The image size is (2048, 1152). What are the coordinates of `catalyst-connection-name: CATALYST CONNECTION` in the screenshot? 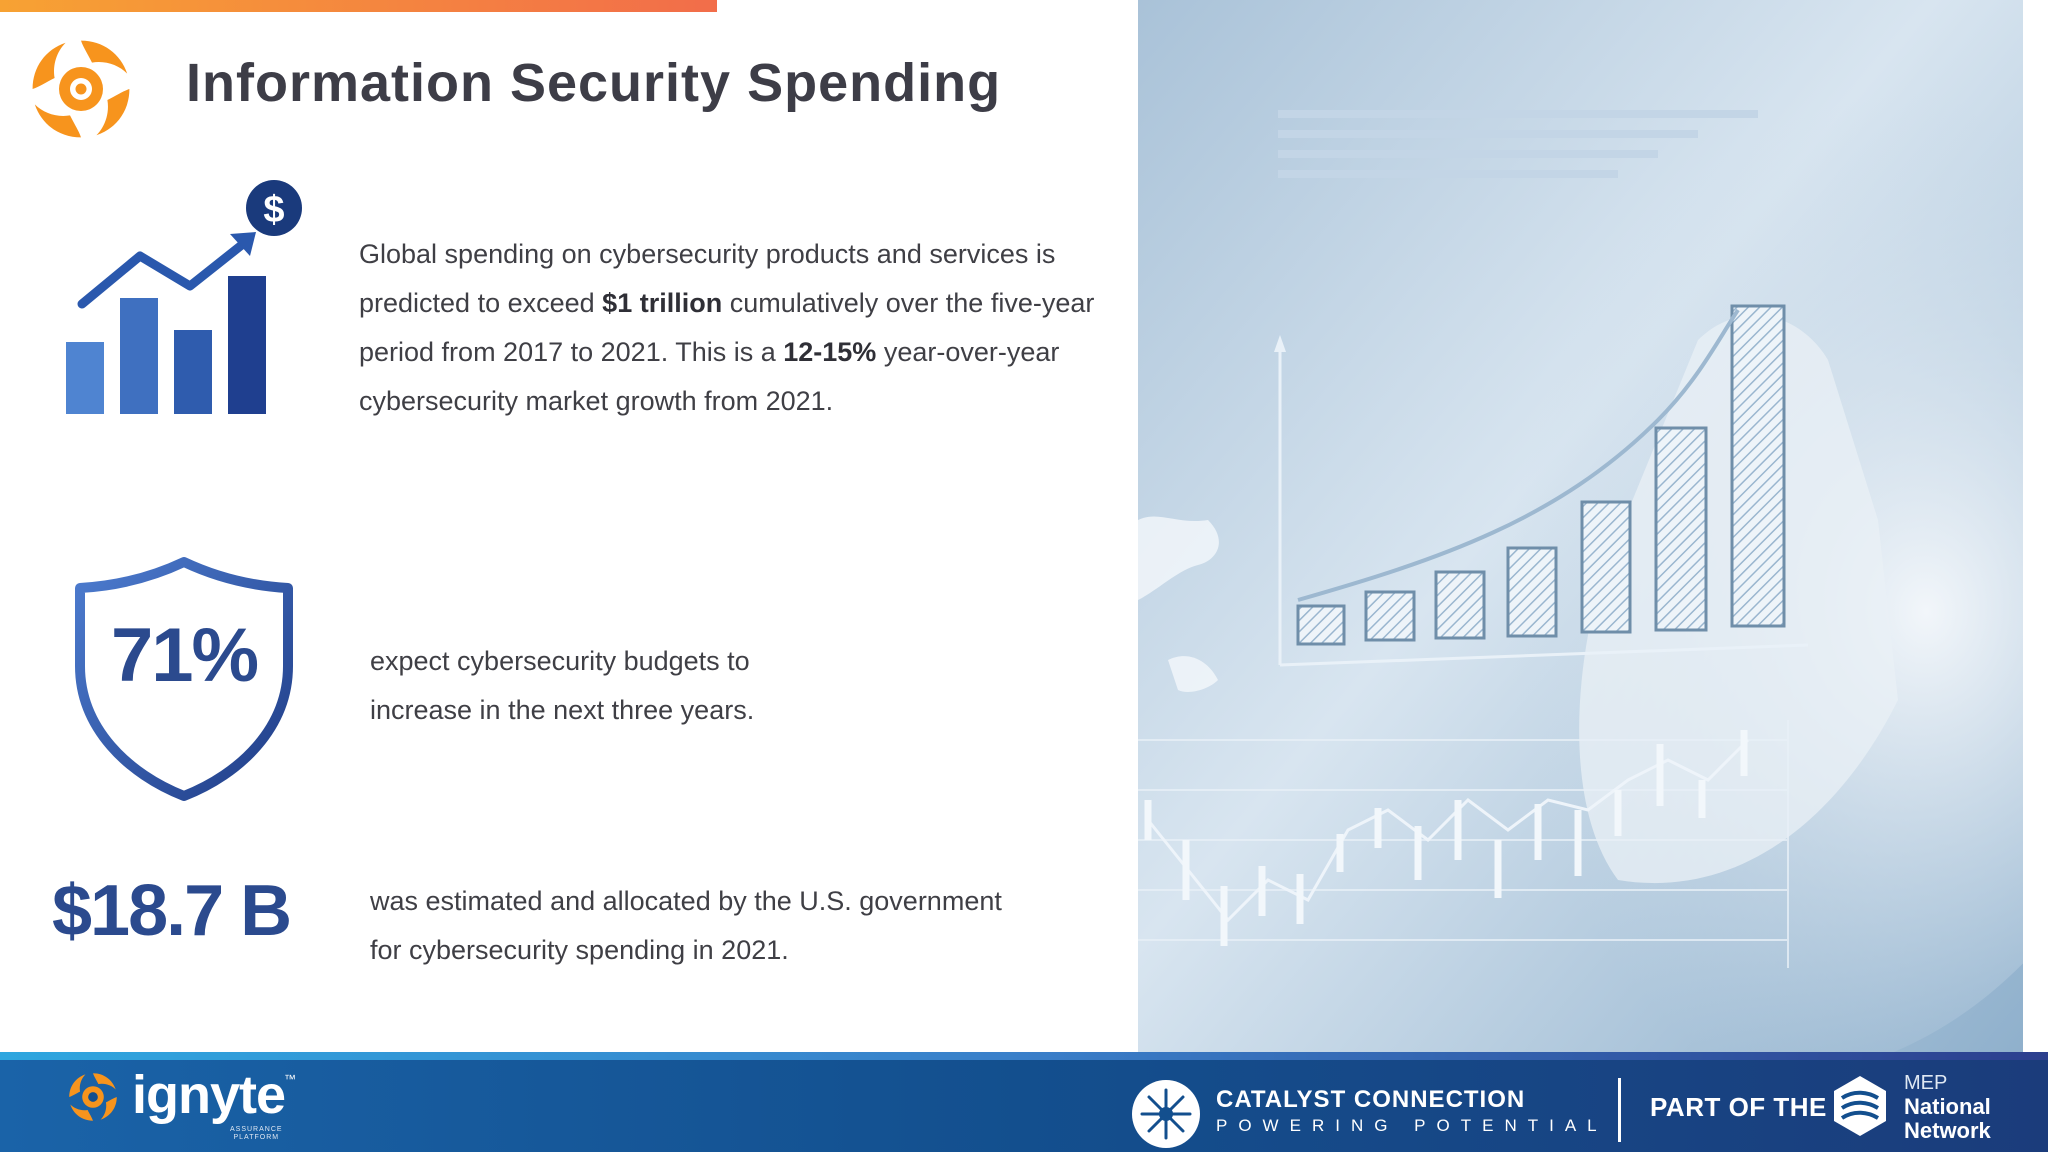 It's located at (1371, 1099).